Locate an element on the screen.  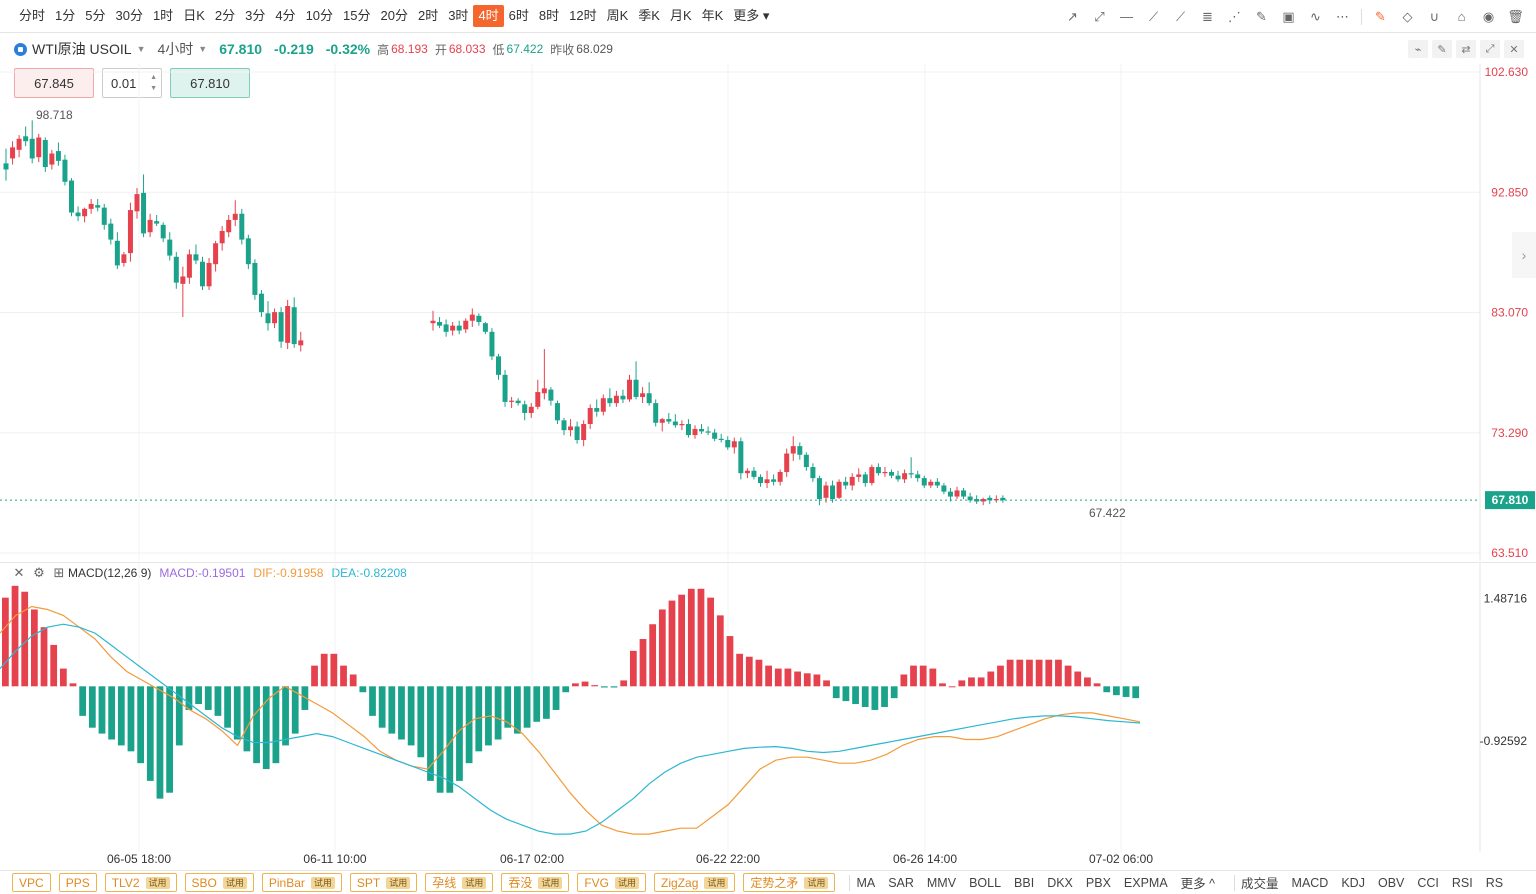
delete-icon: 🗑 is located at coordinates (1515, 16).